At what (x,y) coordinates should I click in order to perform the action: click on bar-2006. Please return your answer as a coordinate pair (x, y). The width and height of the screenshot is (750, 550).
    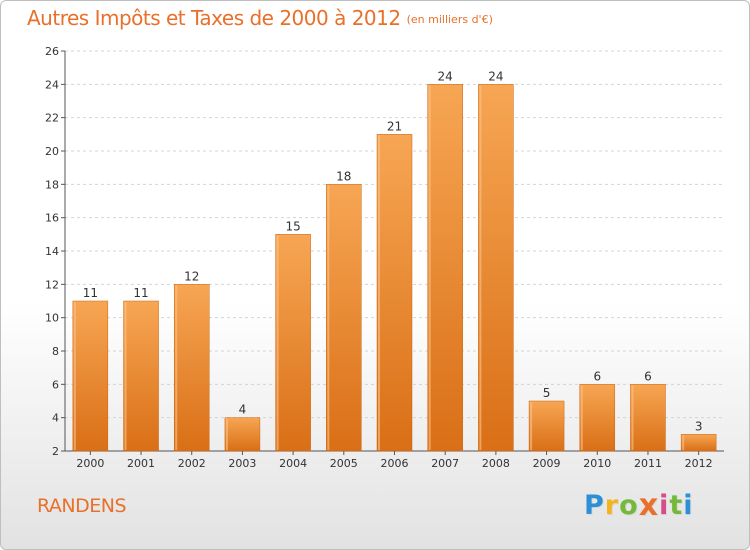
    Looking at the image, I should click on (394, 293).